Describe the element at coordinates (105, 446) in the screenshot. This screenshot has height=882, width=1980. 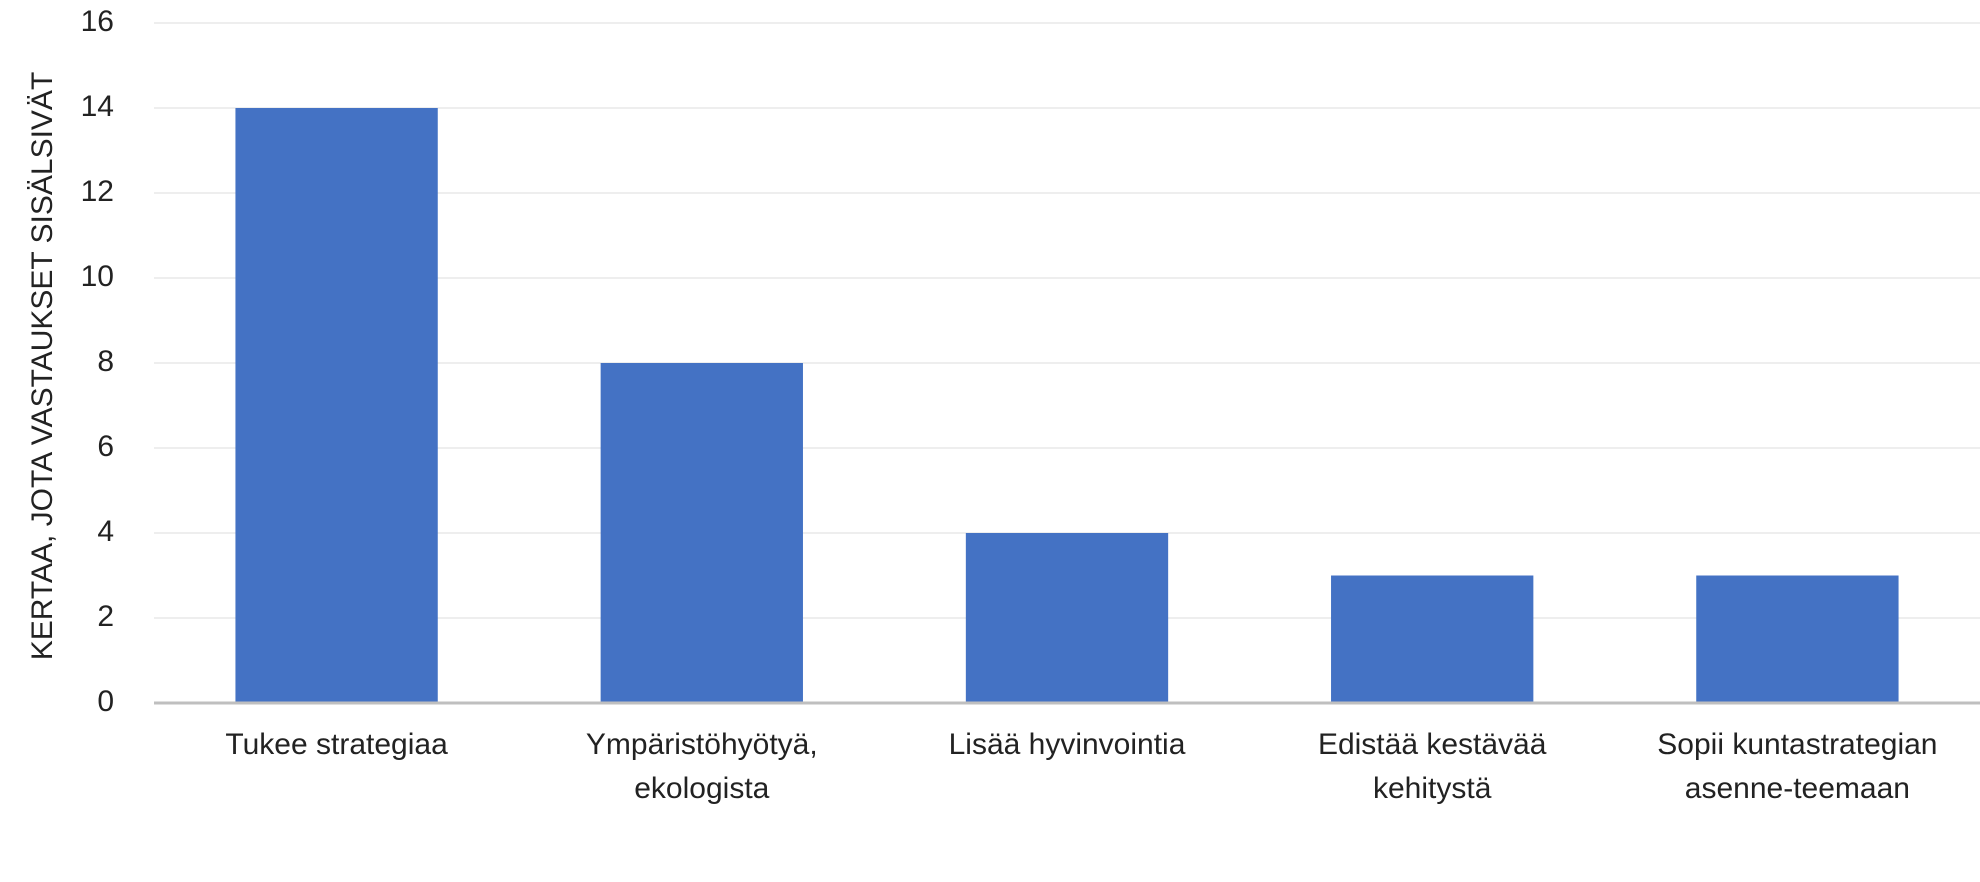
I see `y-tick-label: 6` at that location.